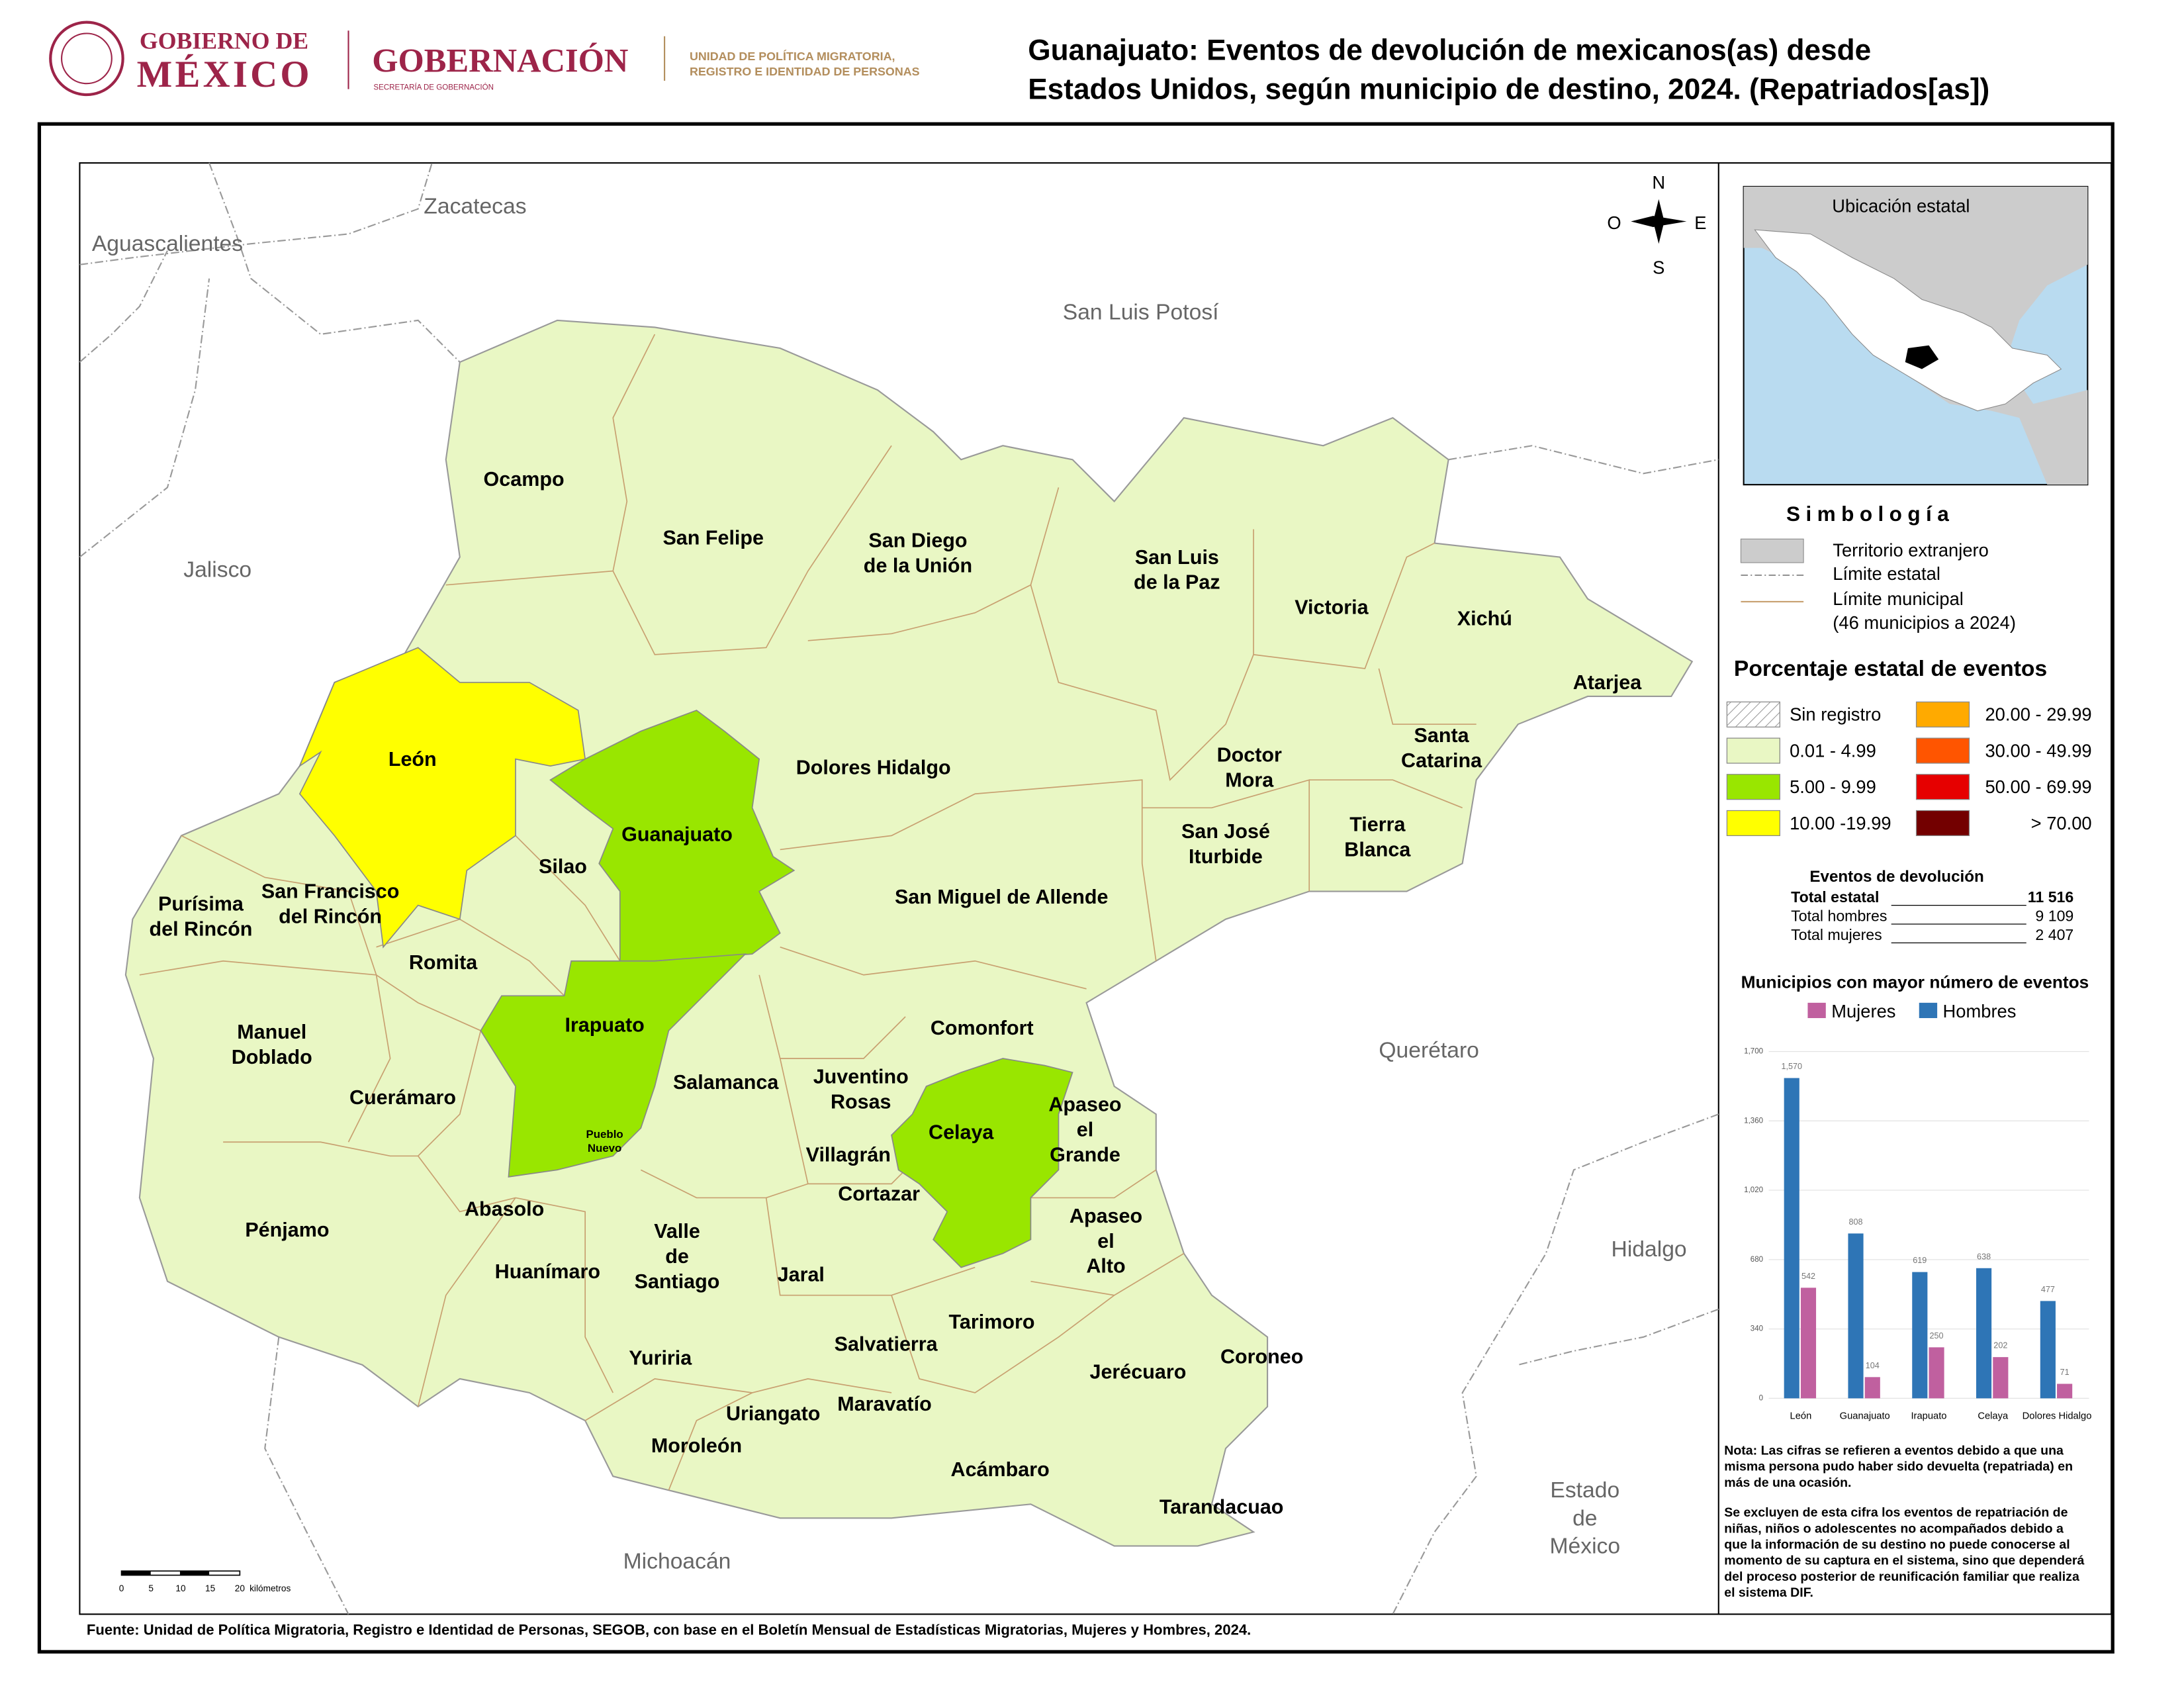  I want to click on municipality-label: Grande, so click(1085, 1154).